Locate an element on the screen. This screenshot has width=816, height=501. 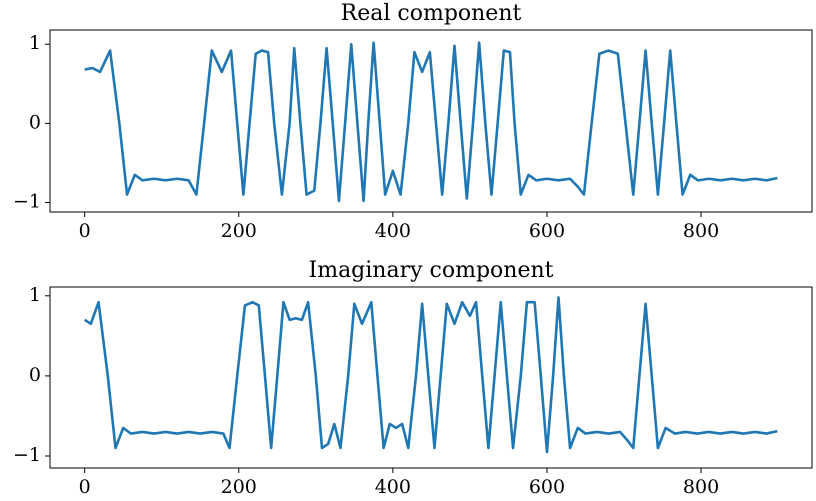
chart-title: Imaginary component is located at coordinates (431, 270).